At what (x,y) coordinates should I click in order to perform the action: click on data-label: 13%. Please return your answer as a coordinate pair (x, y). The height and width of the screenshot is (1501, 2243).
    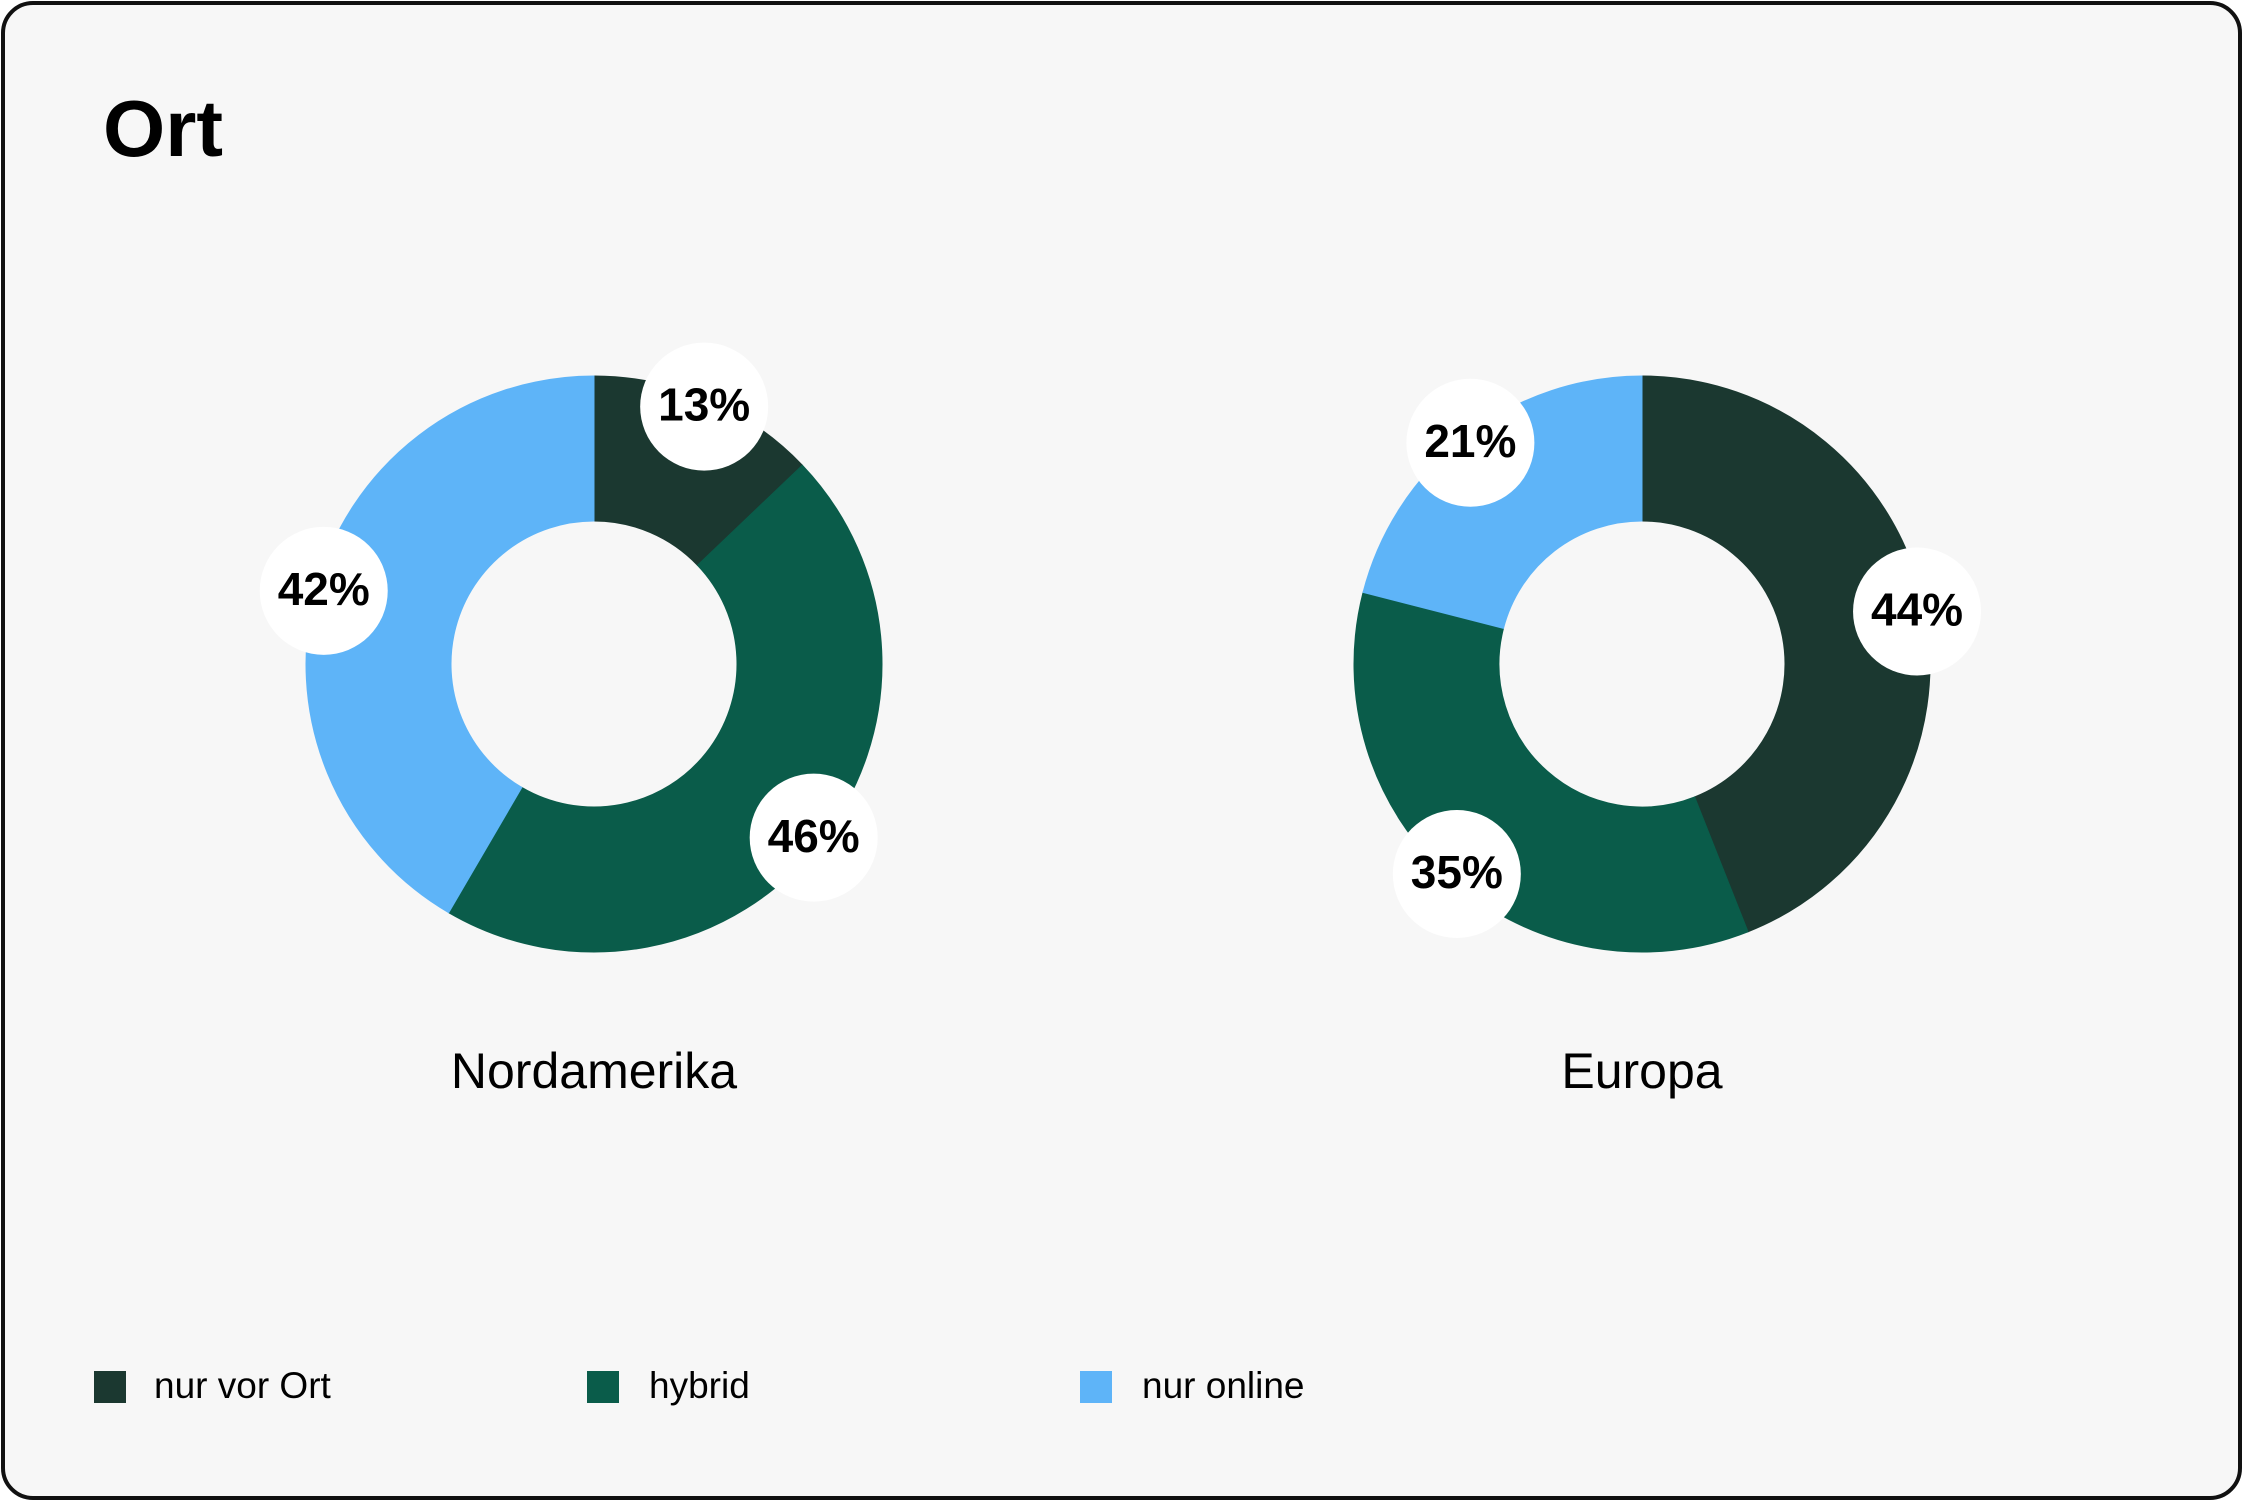
    Looking at the image, I should click on (704, 405).